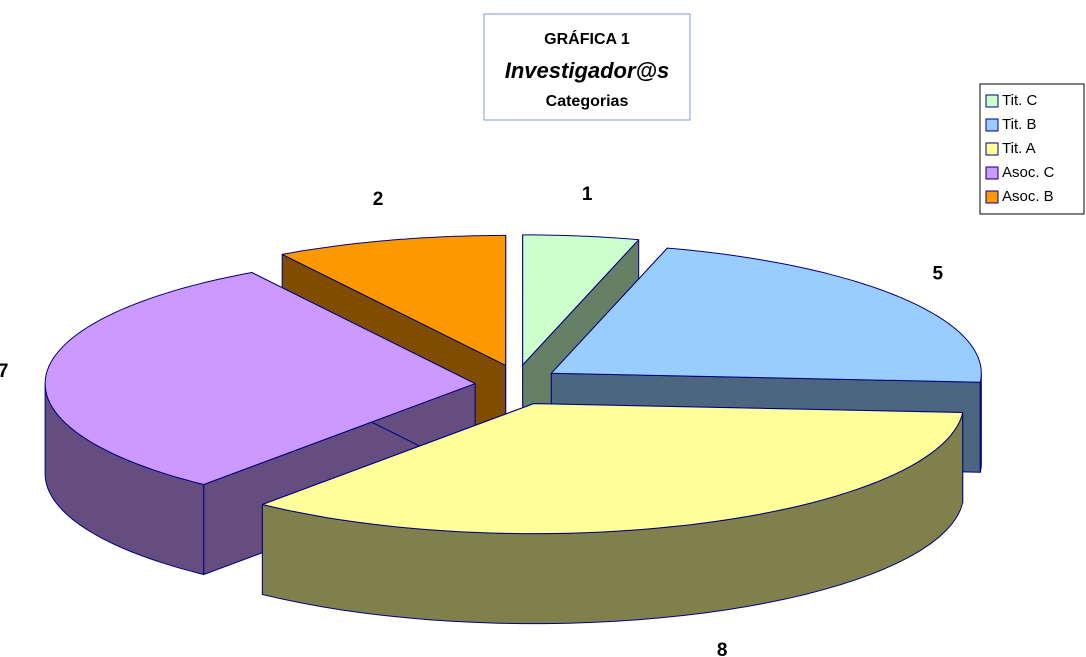 The height and width of the screenshot is (657, 1086). What do you see at coordinates (1028, 196) in the screenshot?
I see `legend-label: Asoc. B` at bounding box center [1028, 196].